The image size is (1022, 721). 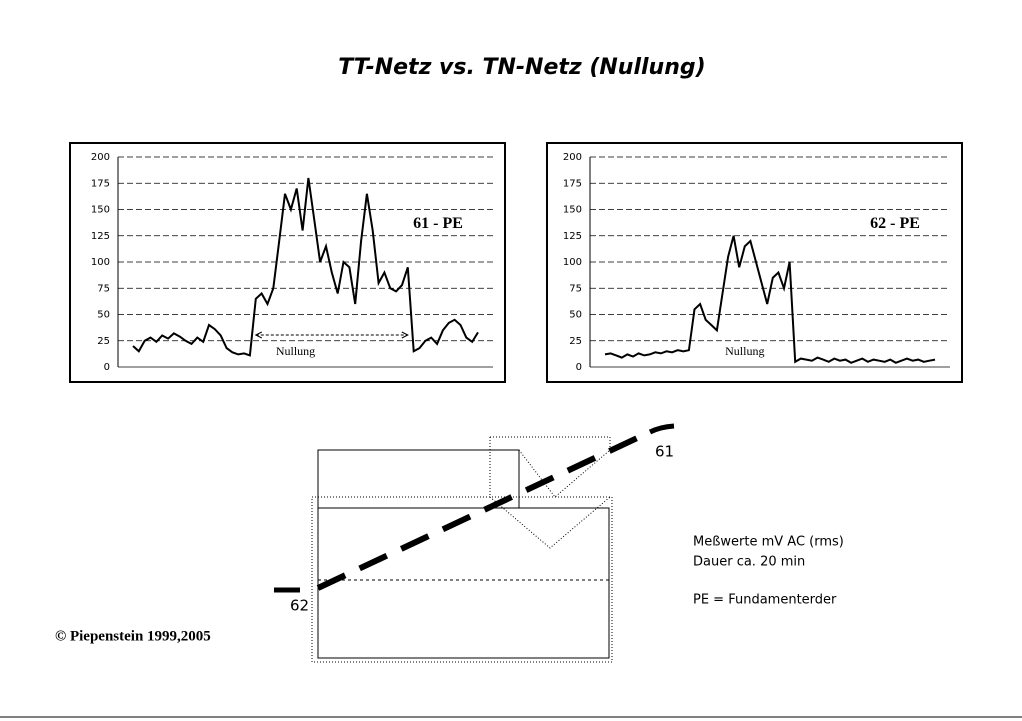 I want to click on note: Dauer ca. 20 min, so click(x=749, y=562).